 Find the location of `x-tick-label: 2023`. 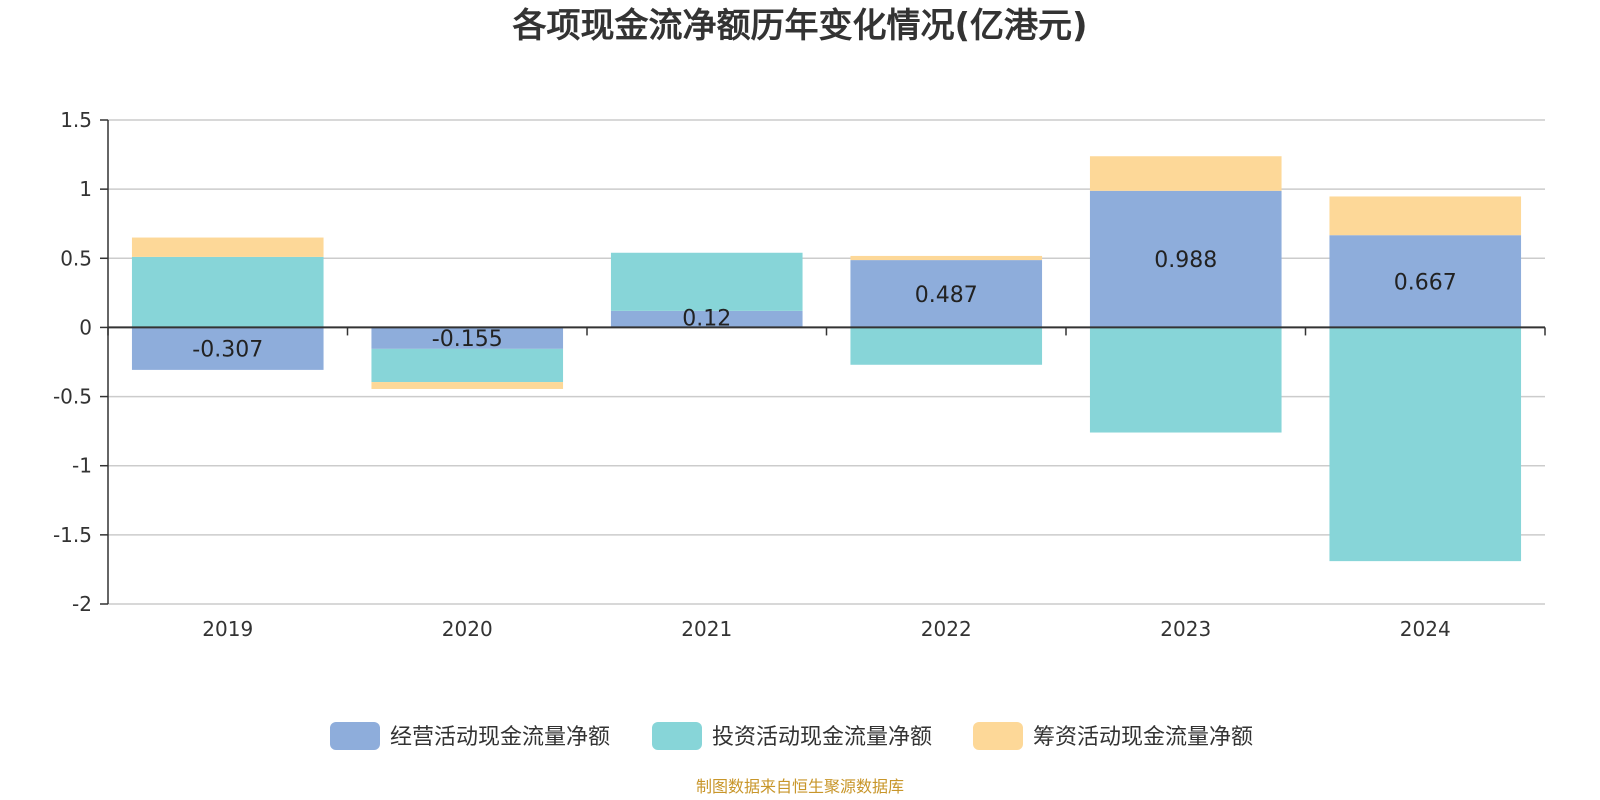

x-tick-label: 2023 is located at coordinates (1185, 629).